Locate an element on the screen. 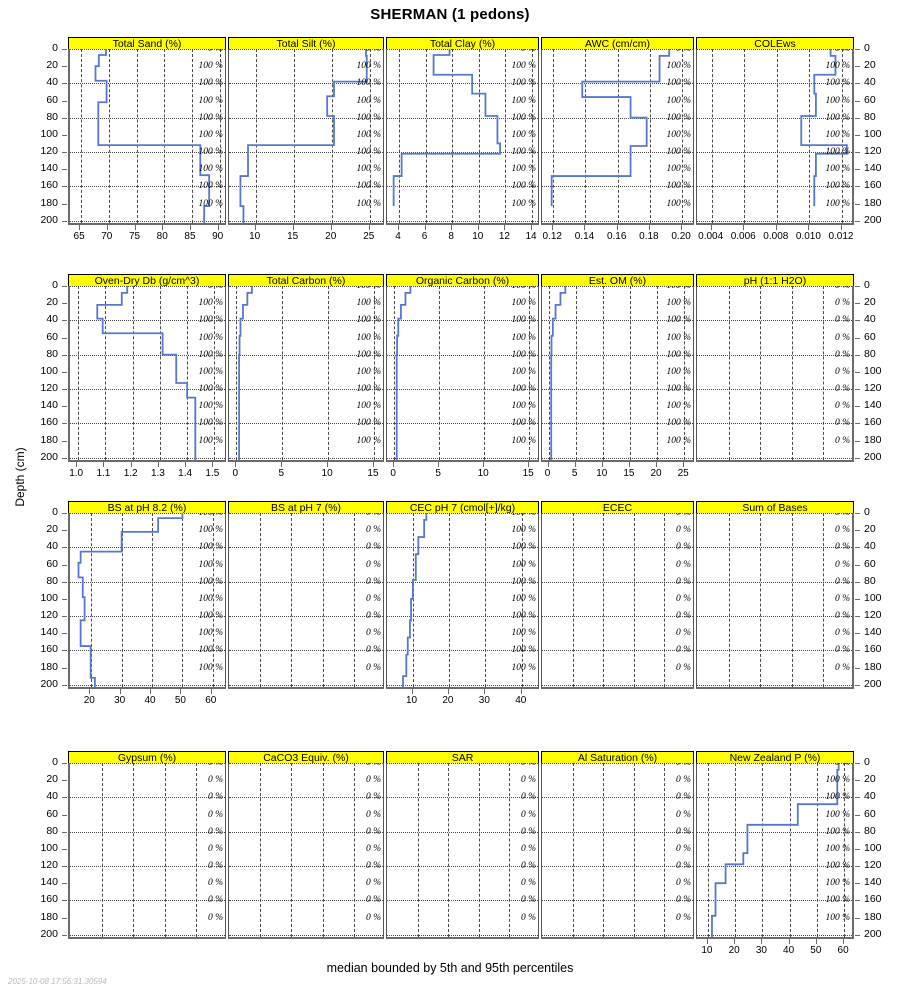 This screenshot has width=900, height=1000. depth-axis-tick-label-right: 40 is located at coordinates (870, 546).